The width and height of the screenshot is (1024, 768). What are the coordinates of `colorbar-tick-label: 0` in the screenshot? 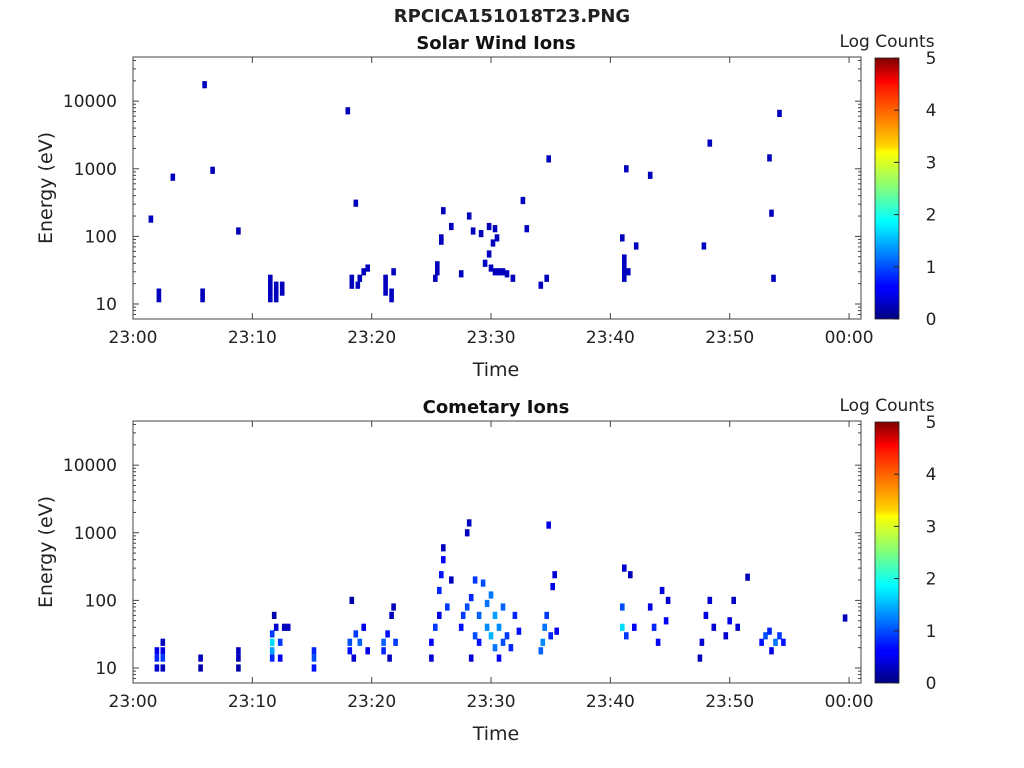 It's located at (931, 684).